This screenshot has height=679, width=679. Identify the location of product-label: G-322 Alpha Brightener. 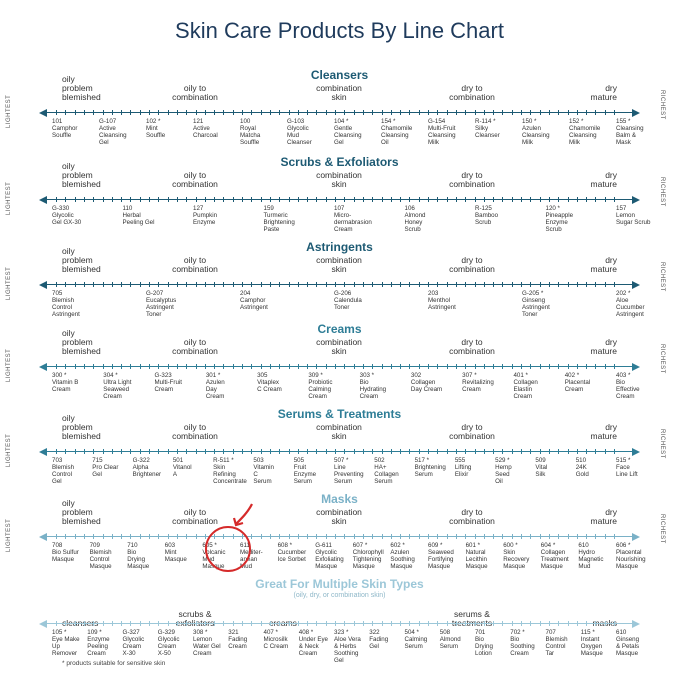
(147, 467).